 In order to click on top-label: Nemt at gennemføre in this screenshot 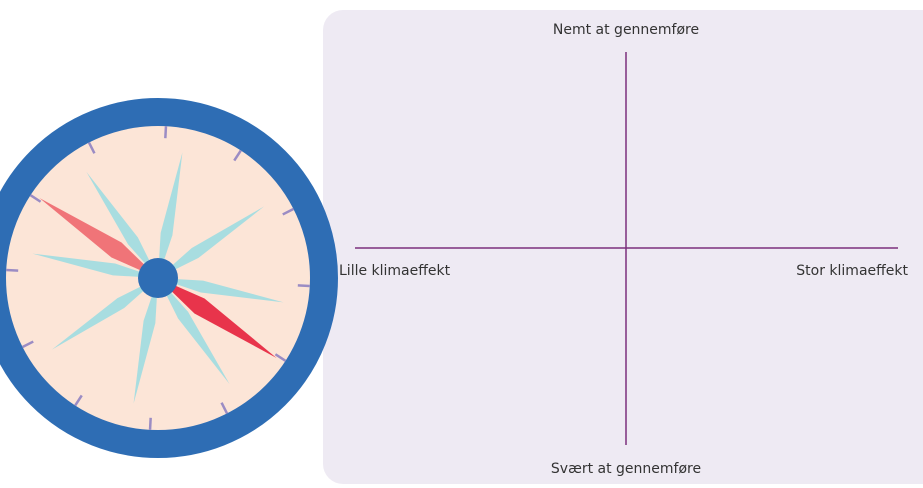, I will do `click(626, 30)`.